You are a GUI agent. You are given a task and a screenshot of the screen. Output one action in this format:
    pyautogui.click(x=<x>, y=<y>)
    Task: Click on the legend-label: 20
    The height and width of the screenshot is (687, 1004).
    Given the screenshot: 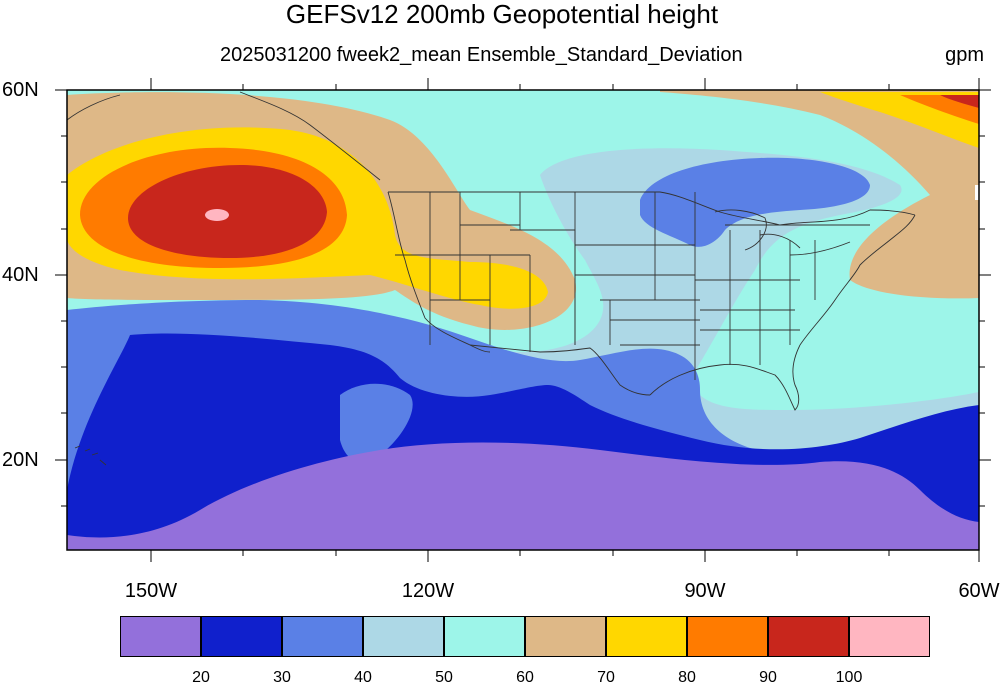 What is the action you would take?
    pyautogui.click(x=201, y=677)
    